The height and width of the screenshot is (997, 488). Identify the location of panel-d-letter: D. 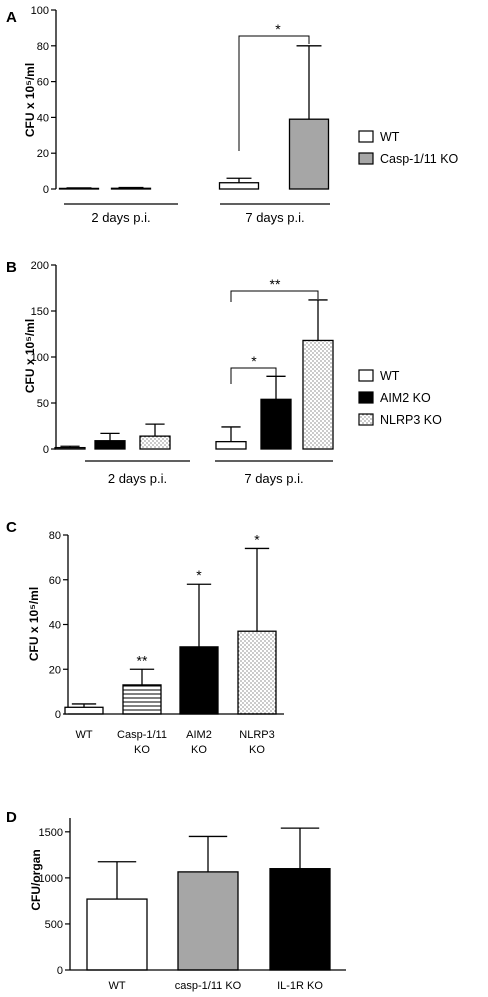
(11, 817).